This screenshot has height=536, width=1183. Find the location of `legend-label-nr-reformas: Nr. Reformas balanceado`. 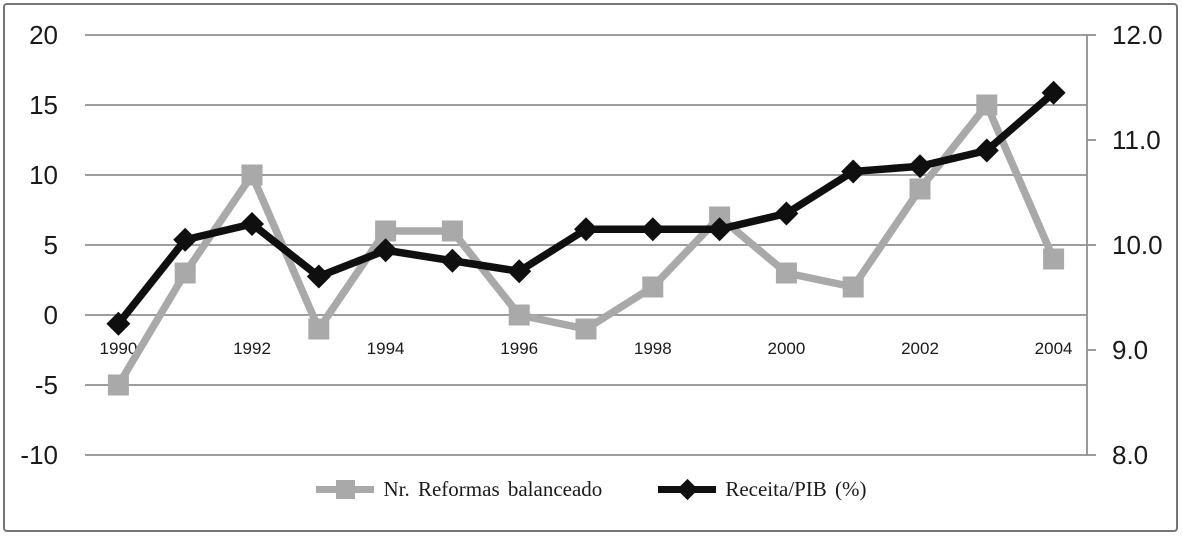

legend-label-nr-reformas: Nr. Reformas balanceado is located at coordinates (493, 488).